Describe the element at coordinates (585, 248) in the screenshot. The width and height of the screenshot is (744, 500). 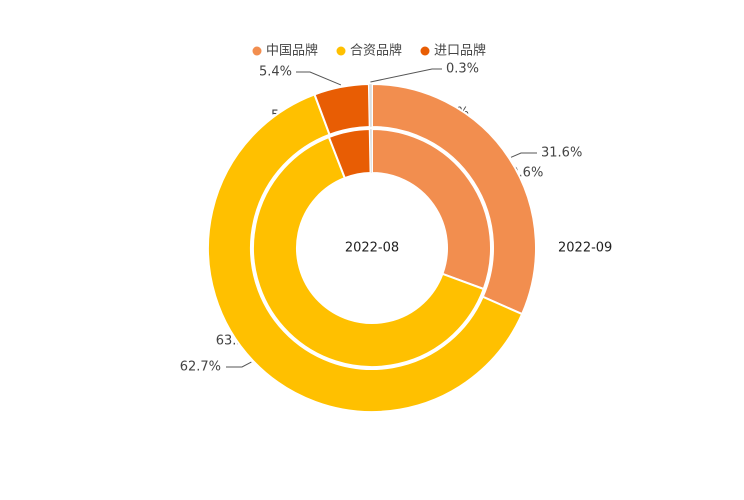
I see `outer-series-name: 2022-09` at that location.